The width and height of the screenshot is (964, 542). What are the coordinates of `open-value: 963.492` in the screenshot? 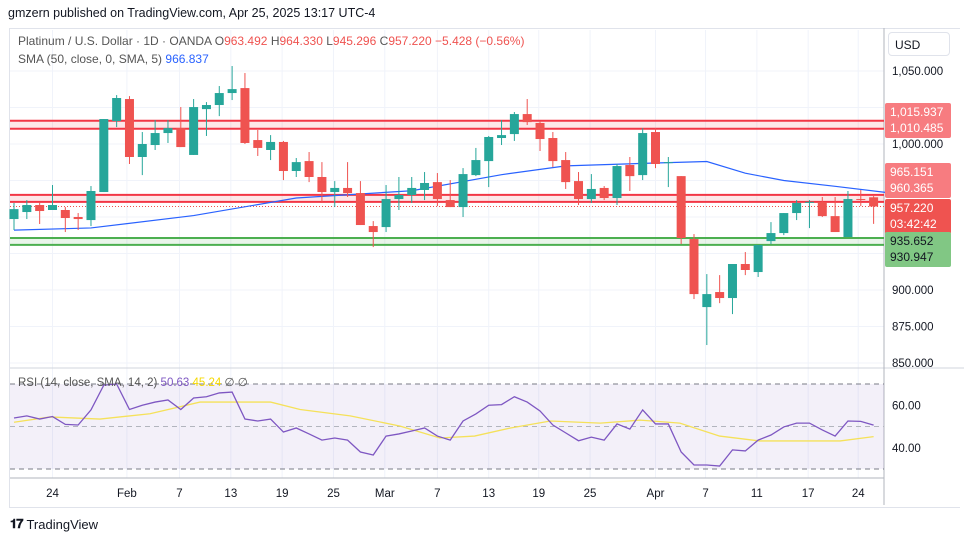 It's located at (246, 41).